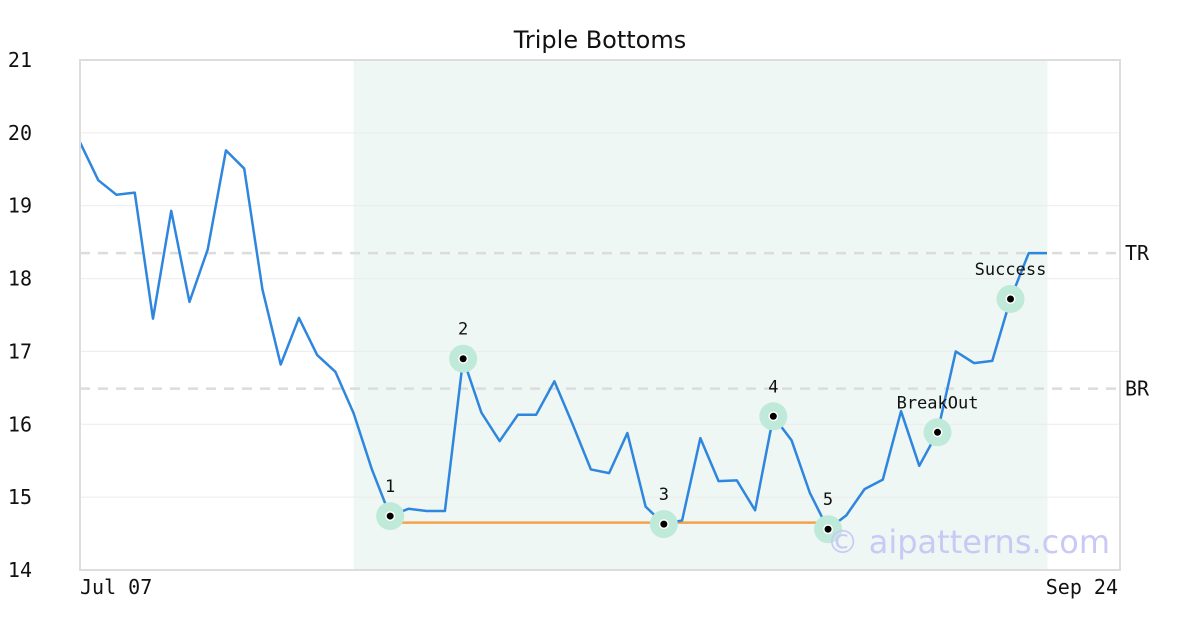  Describe the element at coordinates (116, 587) in the screenshot. I see `x-tick-first: Jul 07` at that location.